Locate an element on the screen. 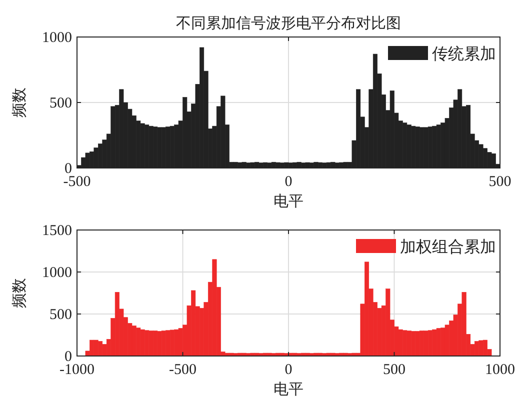 Image resolution: width=520 pixels, height=404 pixels. legend-label: 传统累加 is located at coordinates (464, 54).